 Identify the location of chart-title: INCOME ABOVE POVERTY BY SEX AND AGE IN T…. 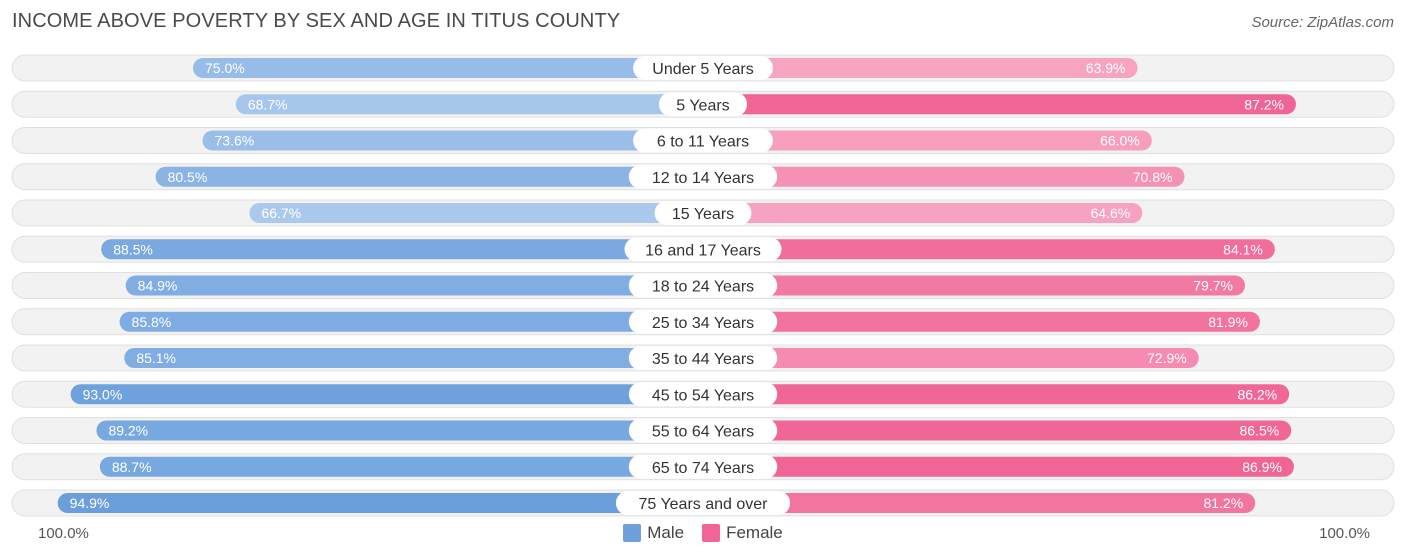
(316, 21).